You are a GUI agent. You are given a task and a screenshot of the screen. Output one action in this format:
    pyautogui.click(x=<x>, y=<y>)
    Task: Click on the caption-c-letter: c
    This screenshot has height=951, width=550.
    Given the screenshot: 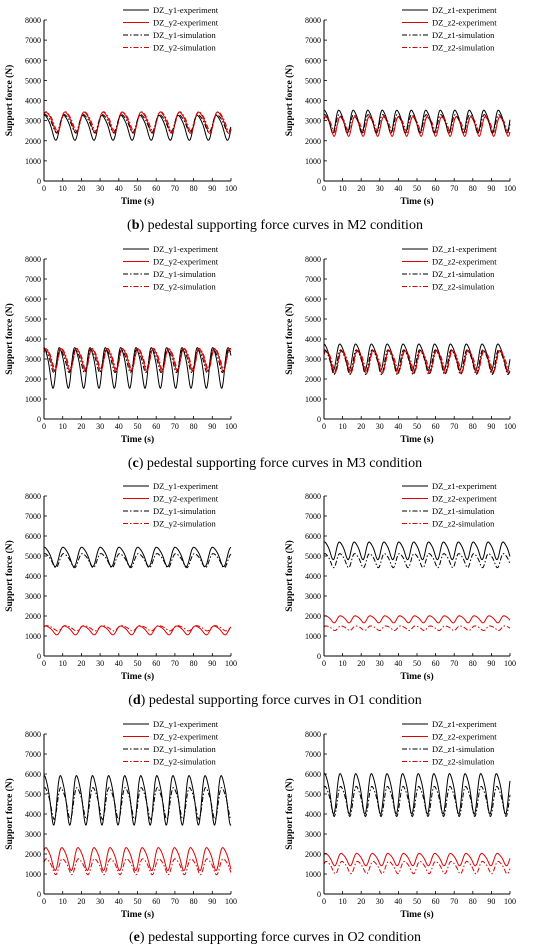 What is the action you would take?
    pyautogui.click(x=135, y=463)
    